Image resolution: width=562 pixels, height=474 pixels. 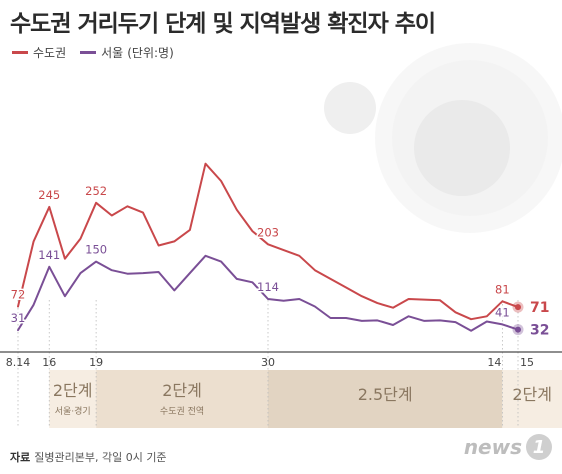 What do you see at coordinates (532, 394) in the screenshot?
I see `phase-label-3: 2단계` at bounding box center [532, 394].